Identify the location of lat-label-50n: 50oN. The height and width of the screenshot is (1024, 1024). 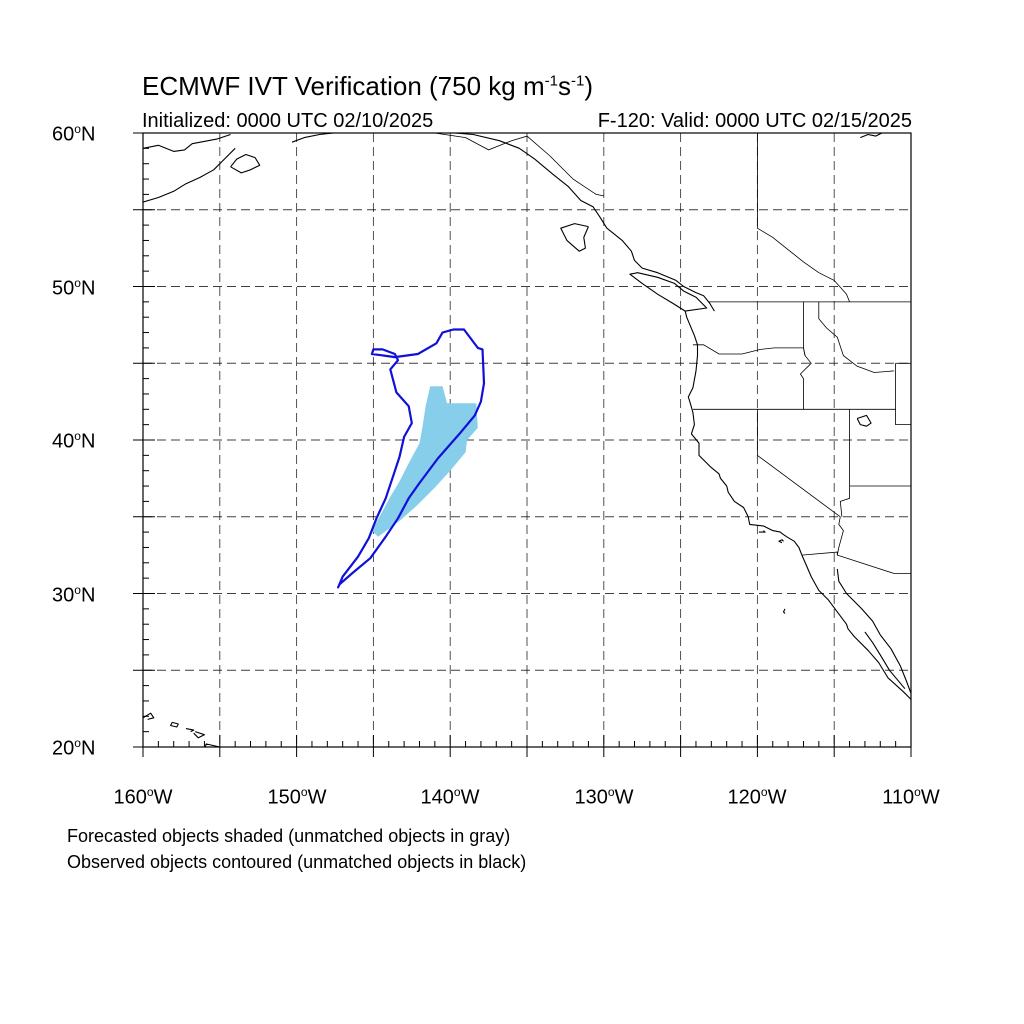
(74, 288).